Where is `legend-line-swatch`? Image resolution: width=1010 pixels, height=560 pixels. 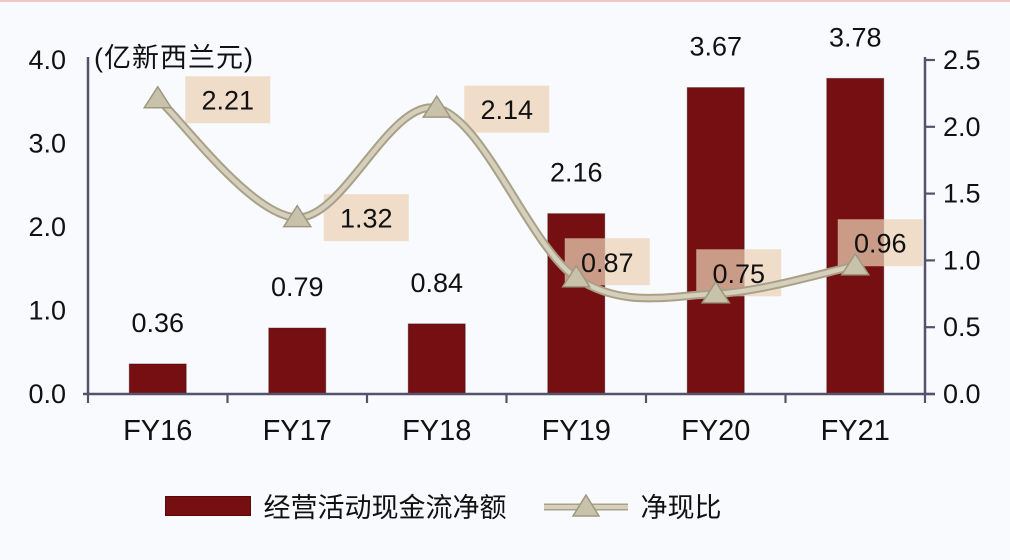 legend-line-swatch is located at coordinates (585, 506).